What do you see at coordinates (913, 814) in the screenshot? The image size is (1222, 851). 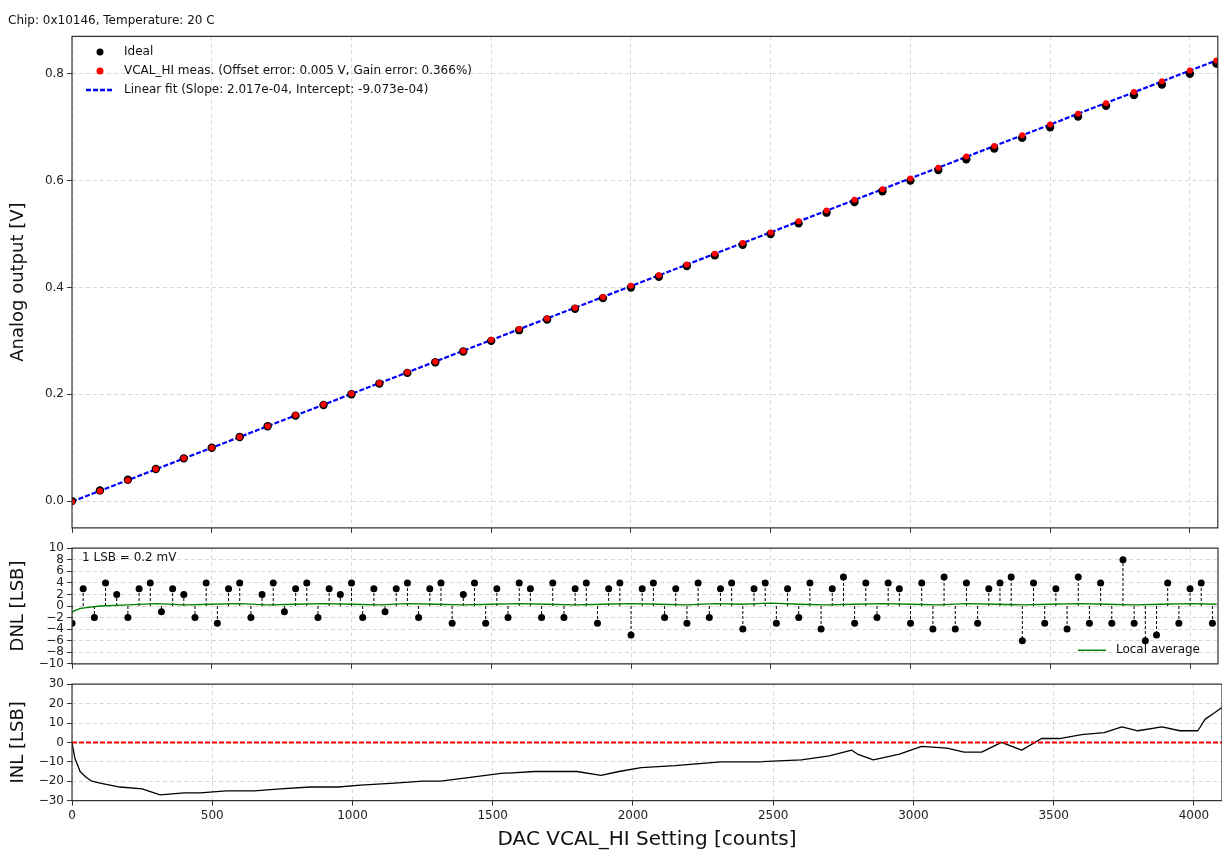 I see `x-tick-label: 3000` at bounding box center [913, 814].